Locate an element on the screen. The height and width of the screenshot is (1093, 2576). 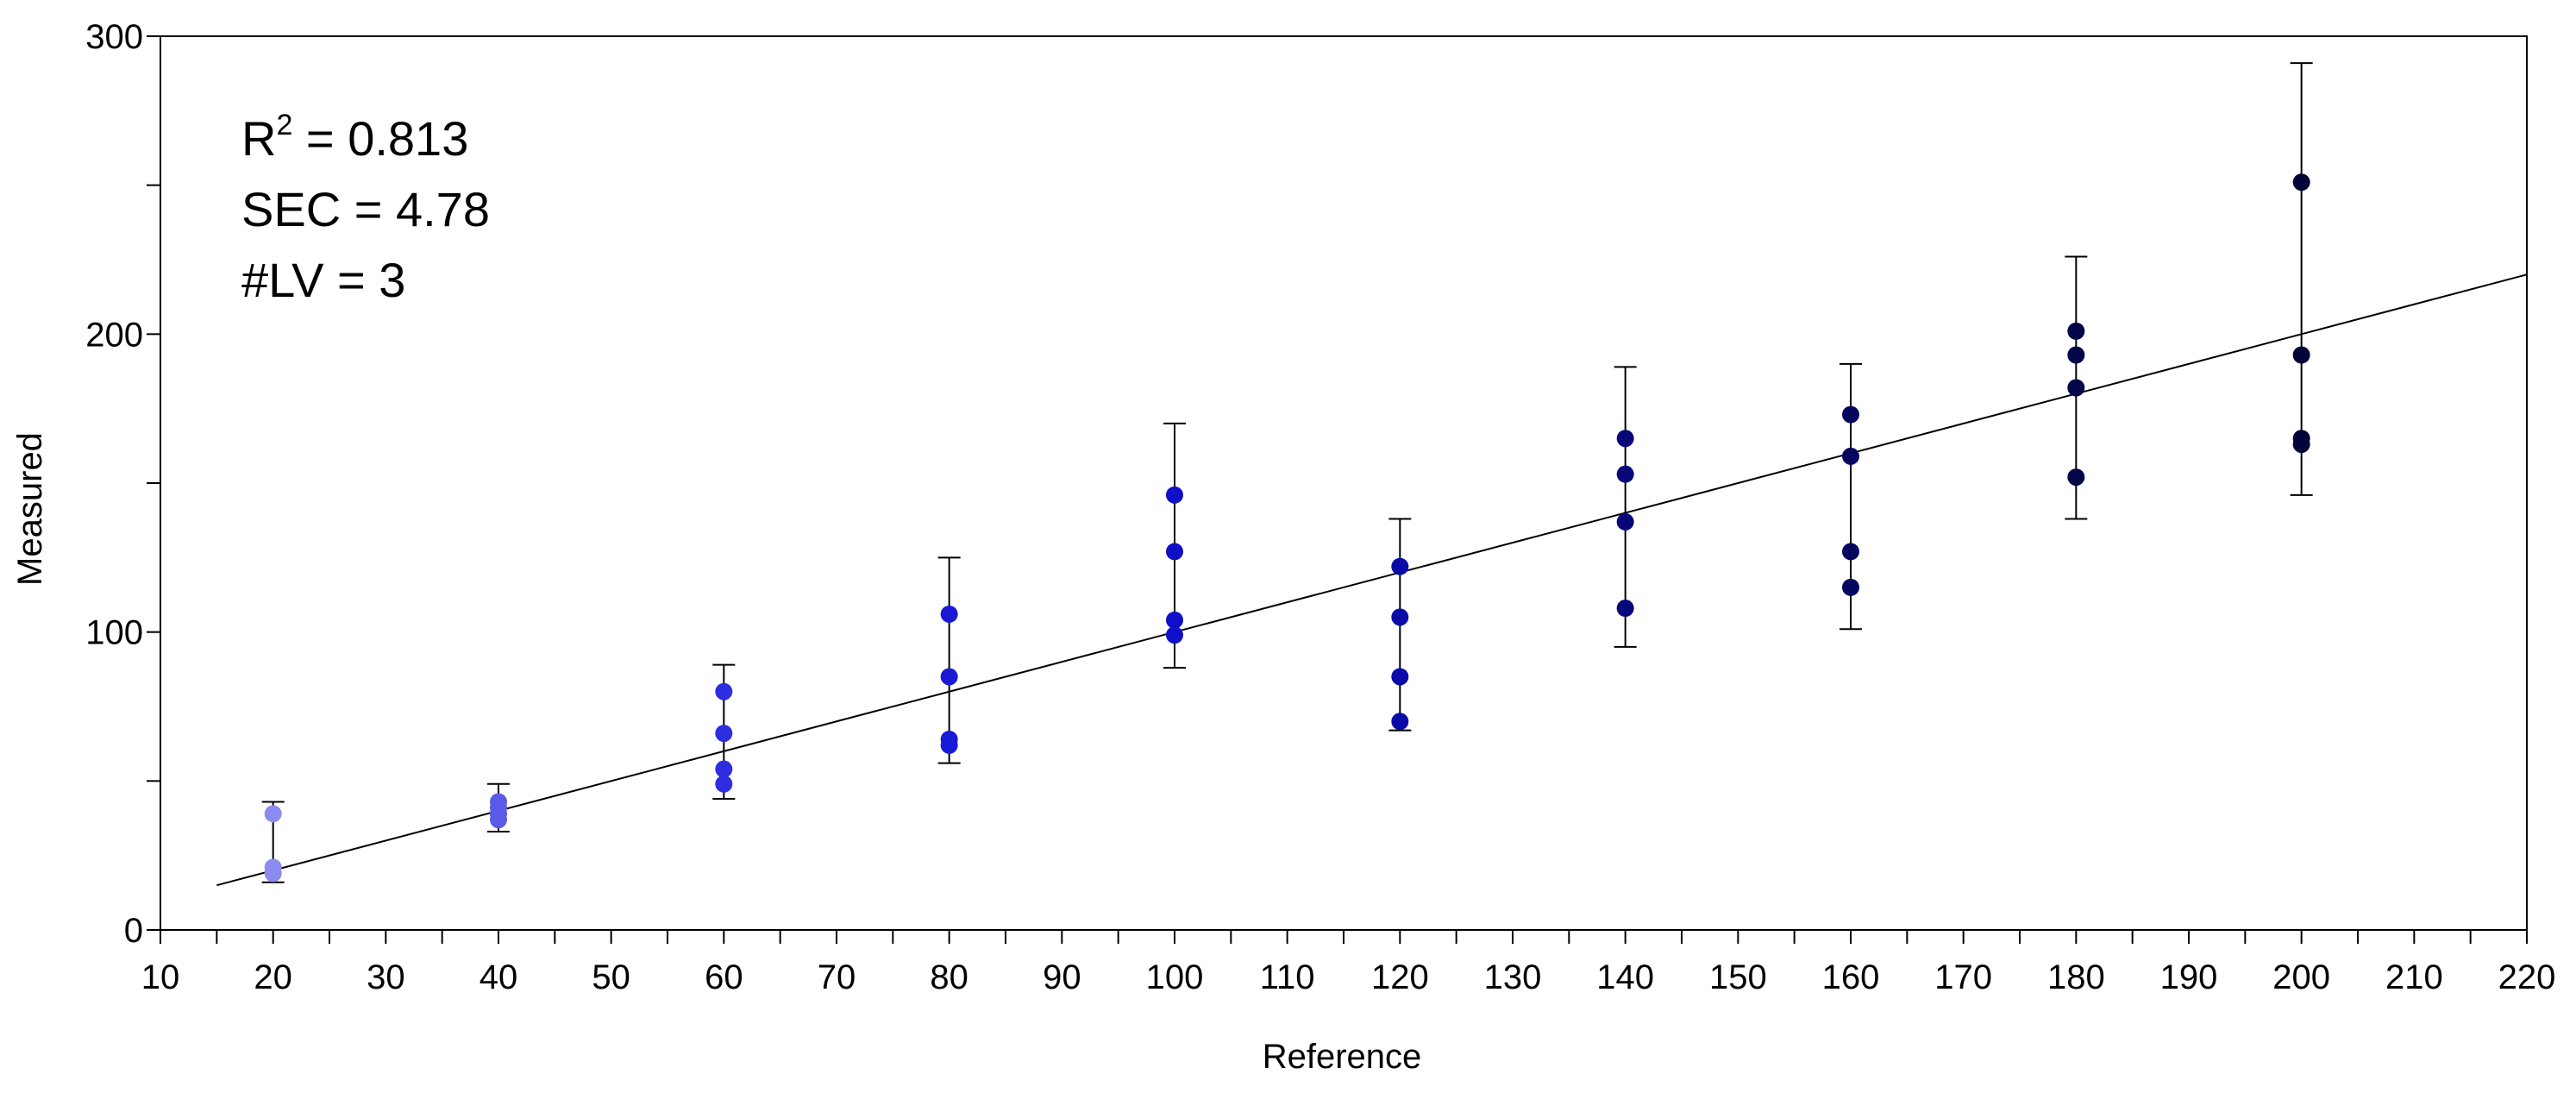
x-tick-label: 180 is located at coordinates (2076, 977).